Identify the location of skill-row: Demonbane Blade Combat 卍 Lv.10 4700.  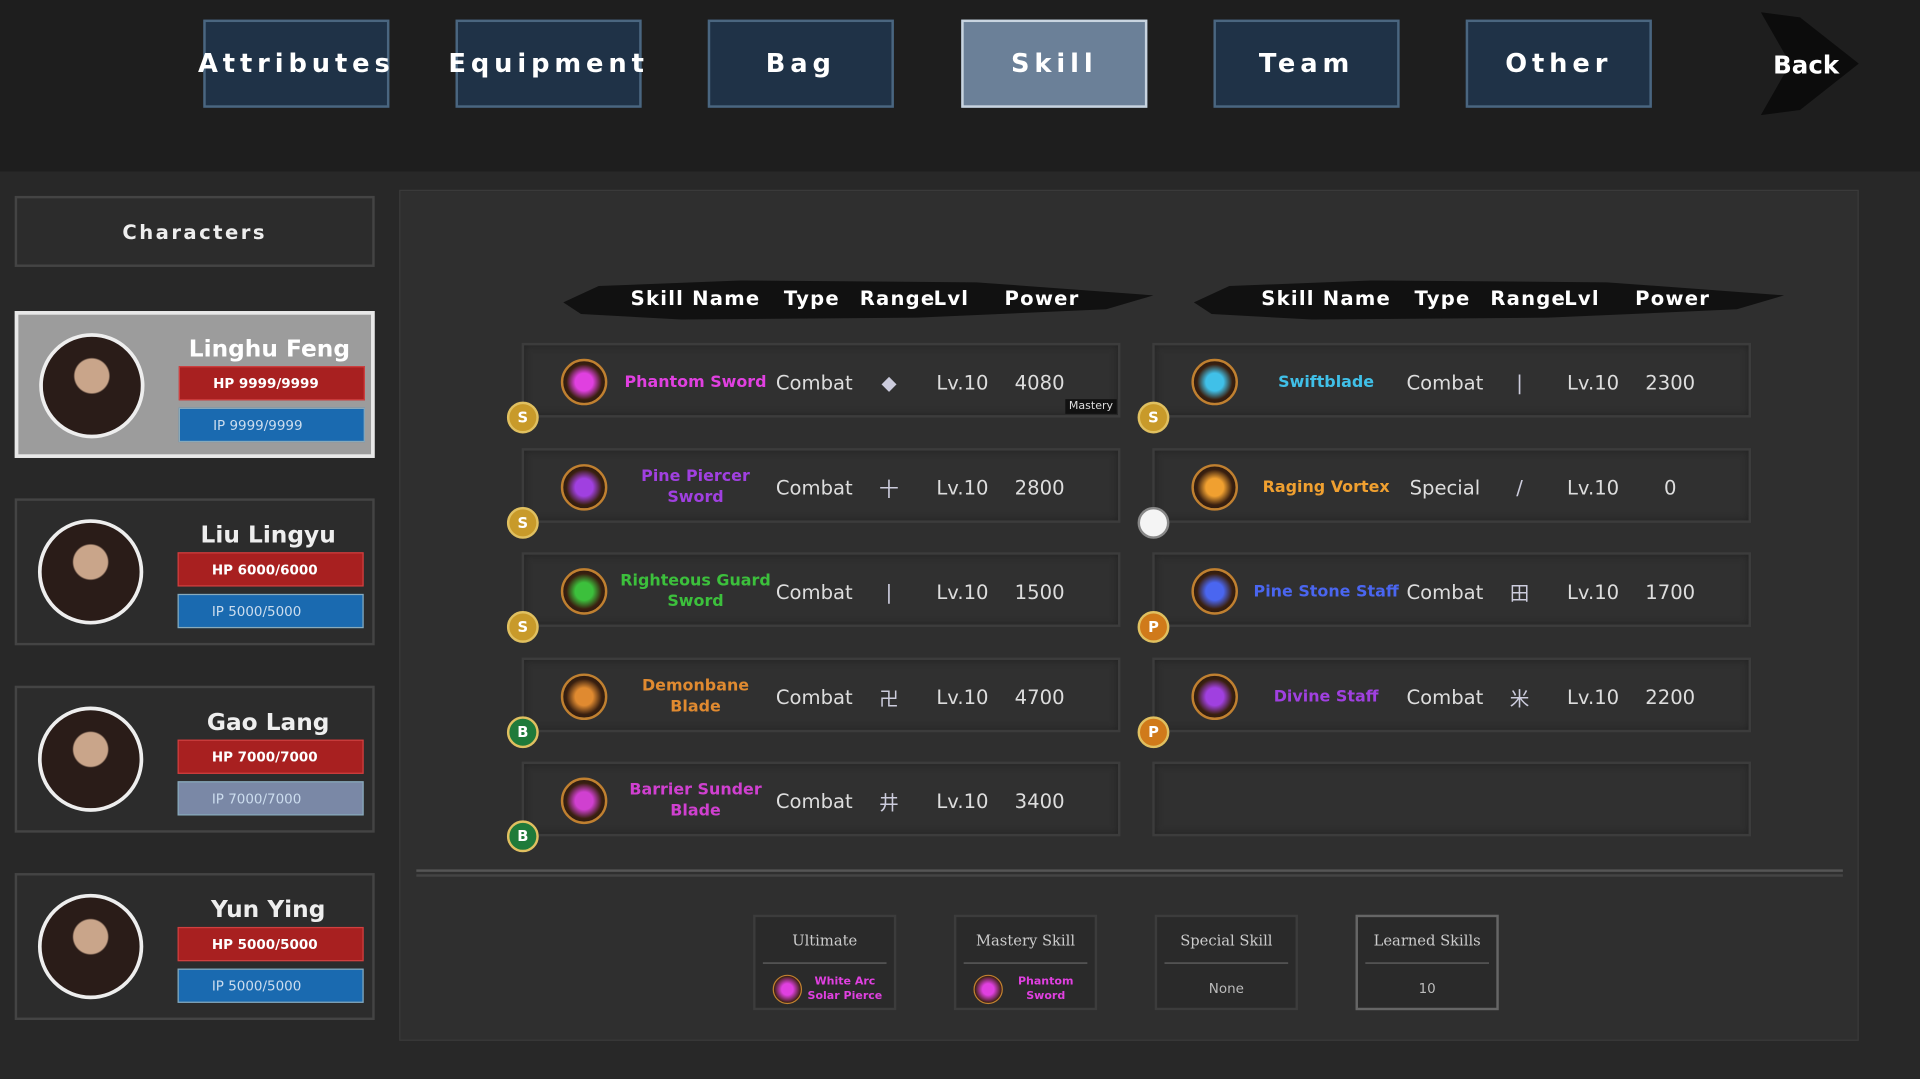
(821, 695).